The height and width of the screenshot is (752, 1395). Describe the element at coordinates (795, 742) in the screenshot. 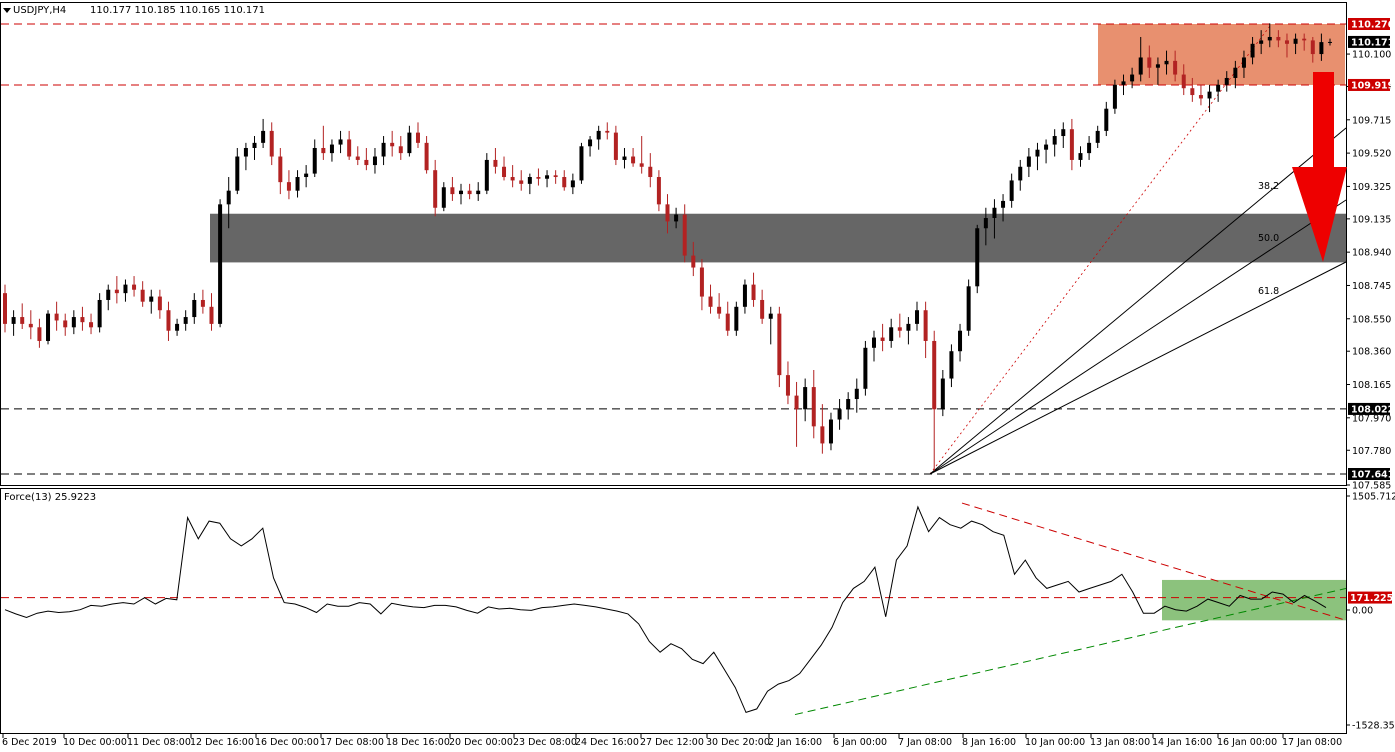

I see `time-tick-label: 2 Jan 16:00` at that location.